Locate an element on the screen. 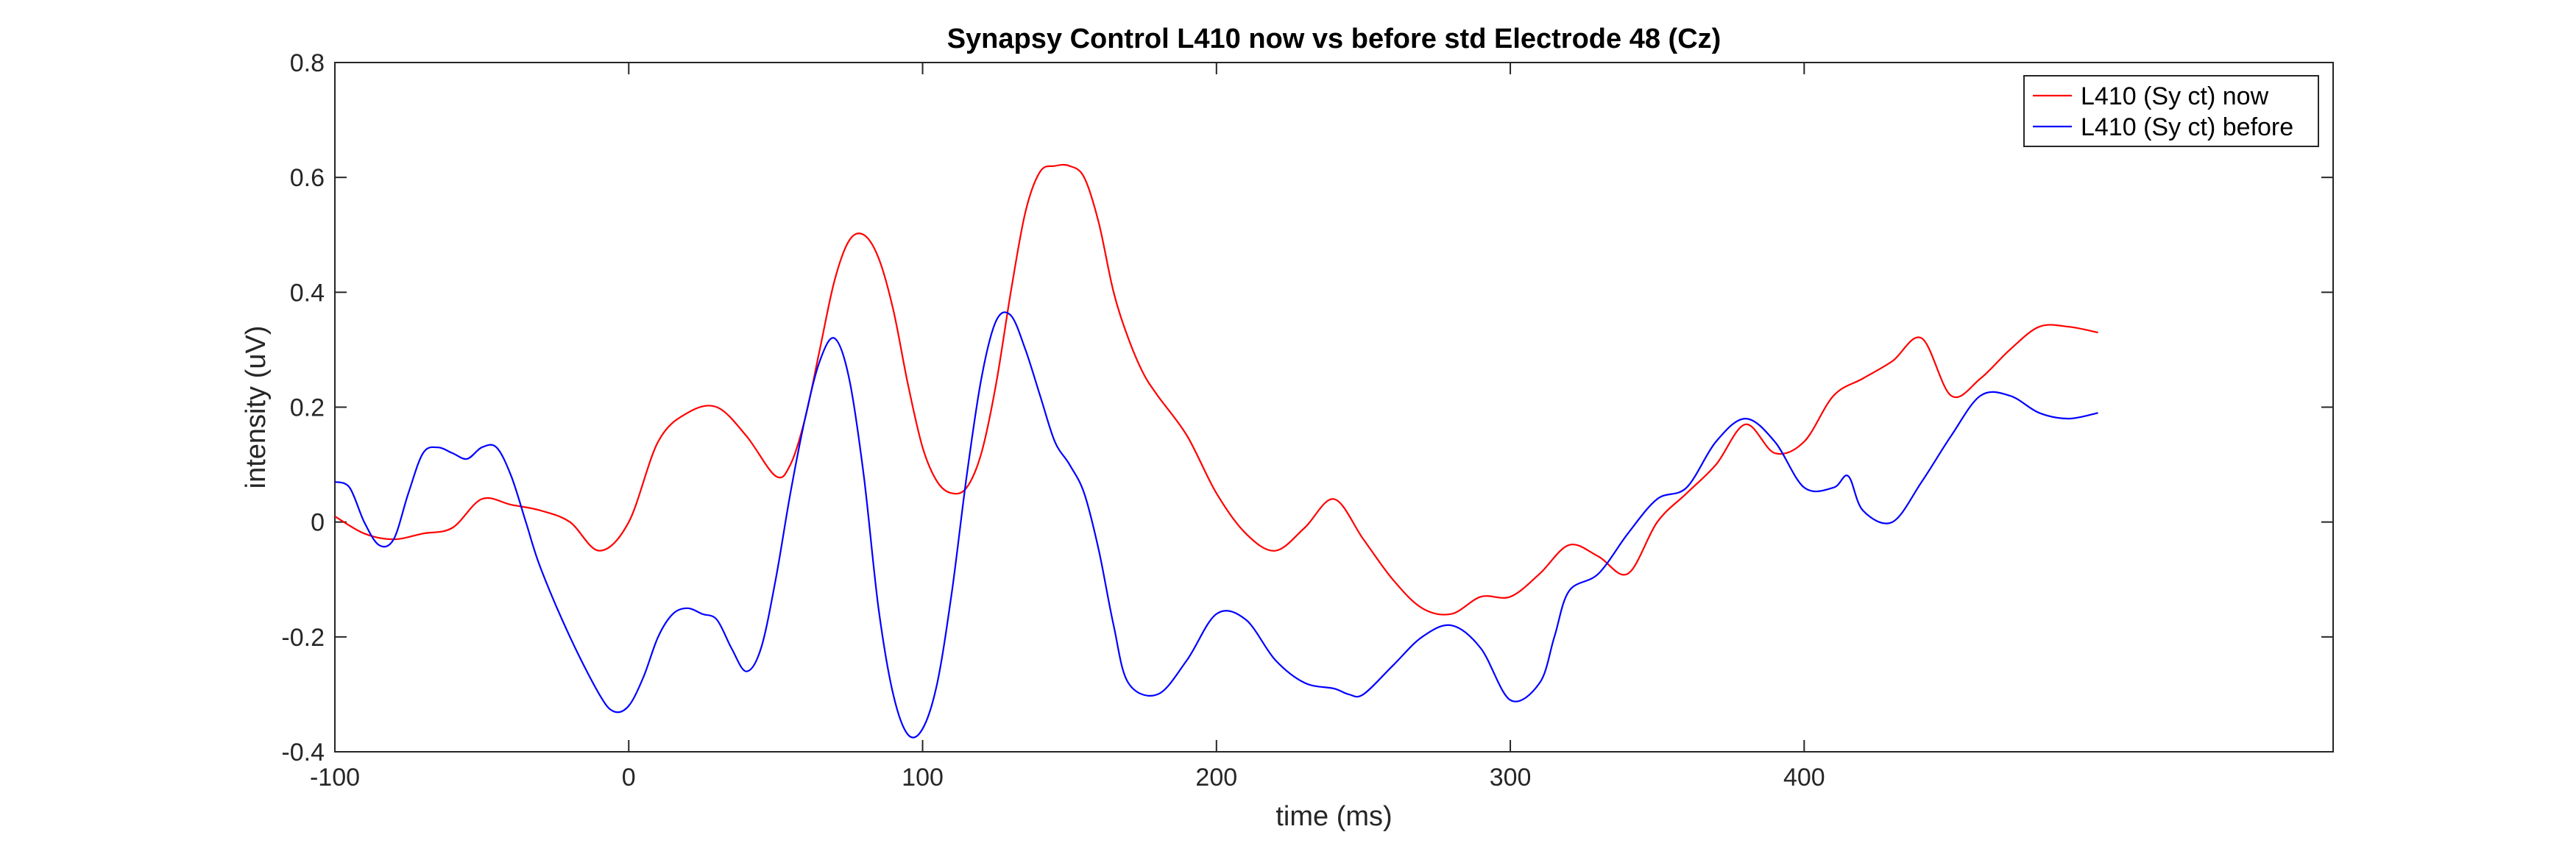 This screenshot has width=2576, height=843. y-tick-label: 0 is located at coordinates (318, 523).